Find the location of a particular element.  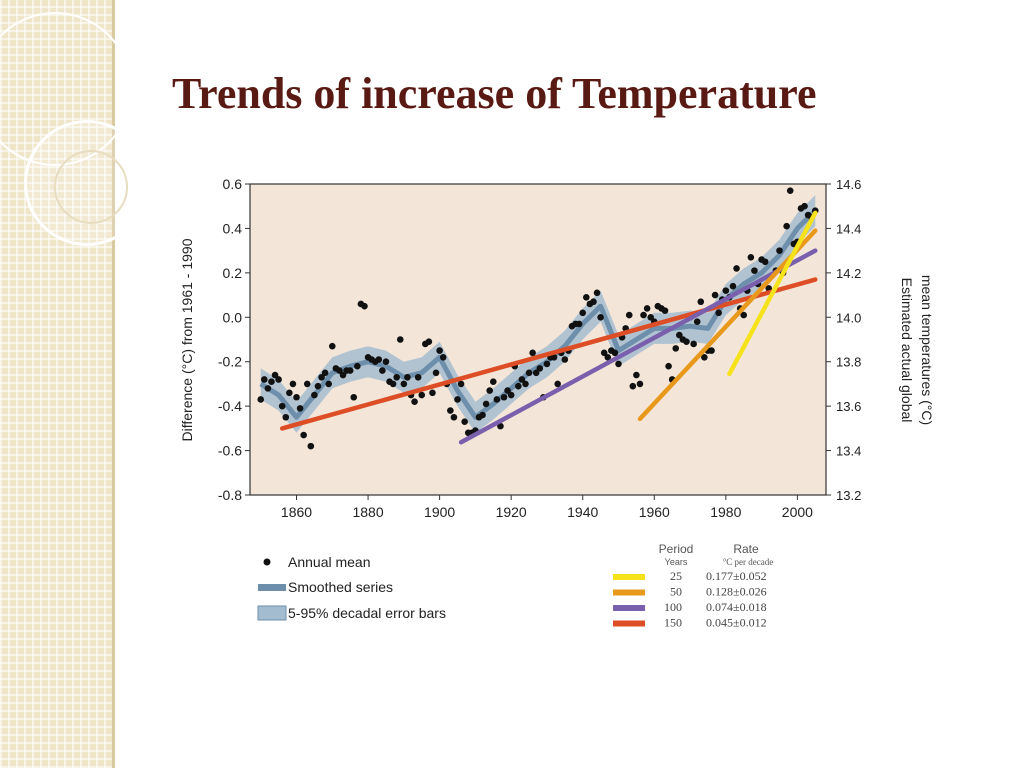

y-tick-label: -0.6 is located at coordinates (230, 451).